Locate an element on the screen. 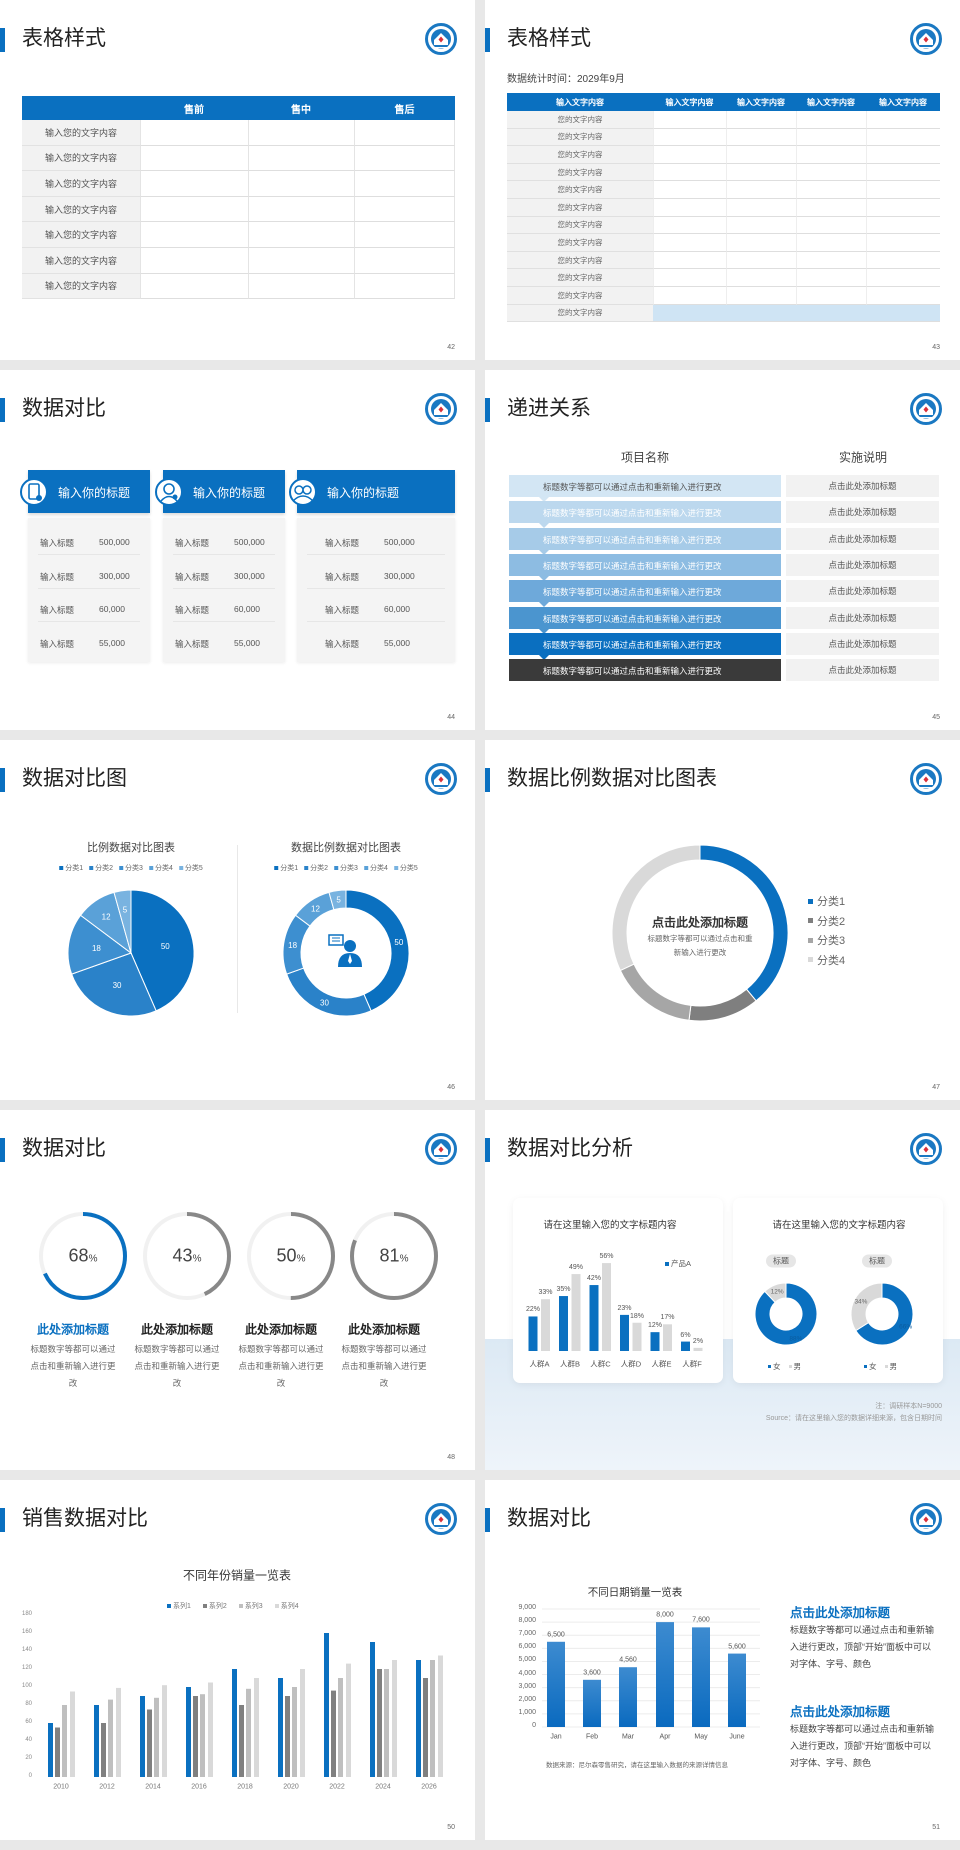 This screenshot has height=1850, width=960. legend-swatch is located at coordinates (810, 940).